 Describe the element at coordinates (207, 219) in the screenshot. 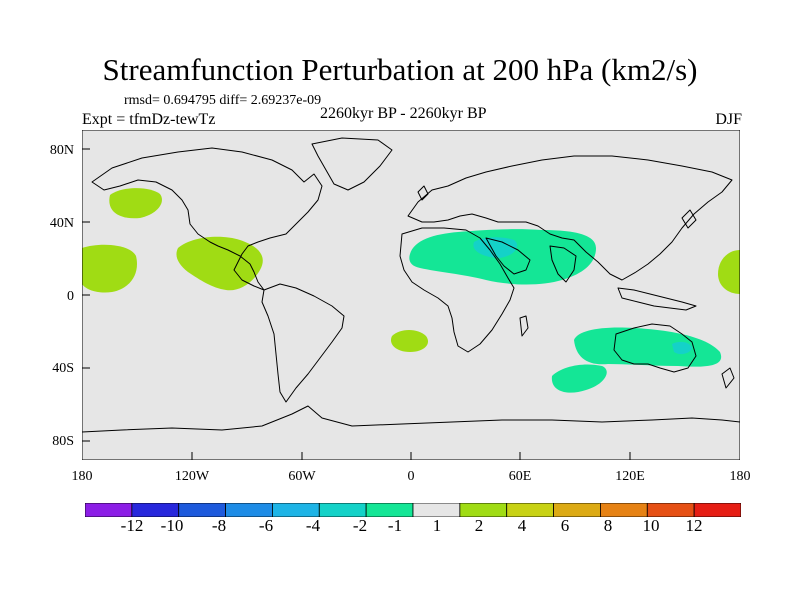

I see `coast-north-america` at that location.